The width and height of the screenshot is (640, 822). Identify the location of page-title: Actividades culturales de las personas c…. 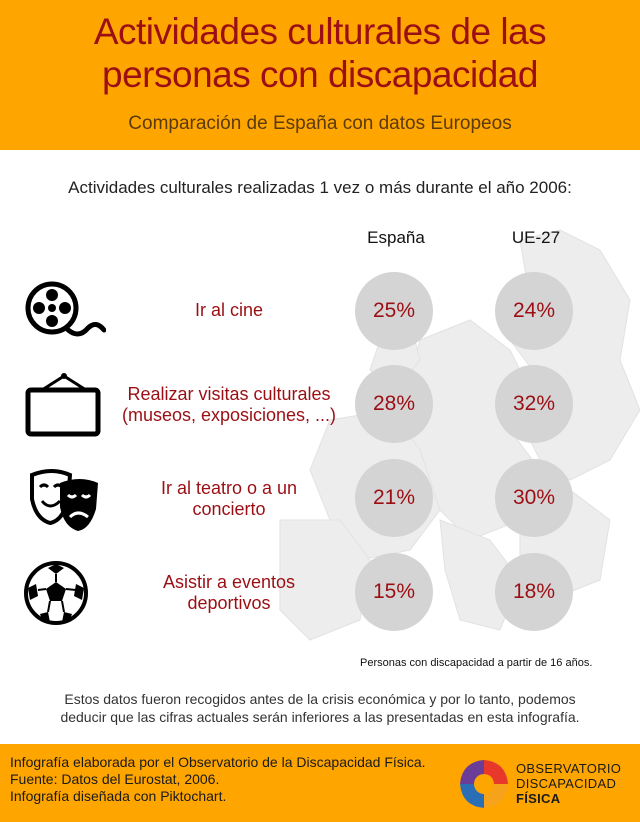
(320, 53).